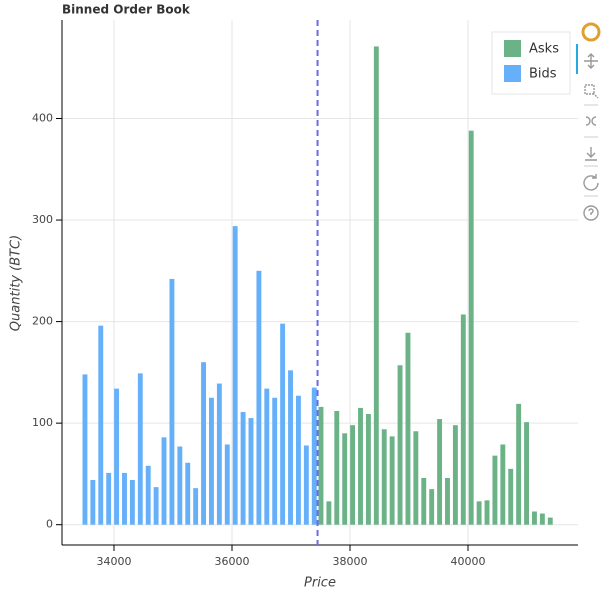 This screenshot has width=614, height=593. I want to click on x-axis-label: Price, so click(320, 583).